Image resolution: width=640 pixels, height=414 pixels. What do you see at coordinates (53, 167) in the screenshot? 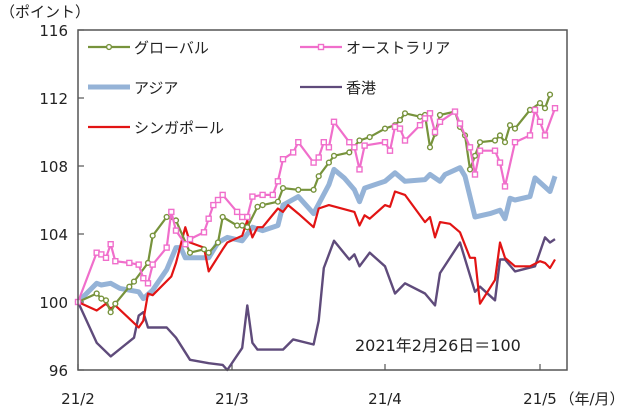
I see `y-tick-label: 108` at bounding box center [53, 167].